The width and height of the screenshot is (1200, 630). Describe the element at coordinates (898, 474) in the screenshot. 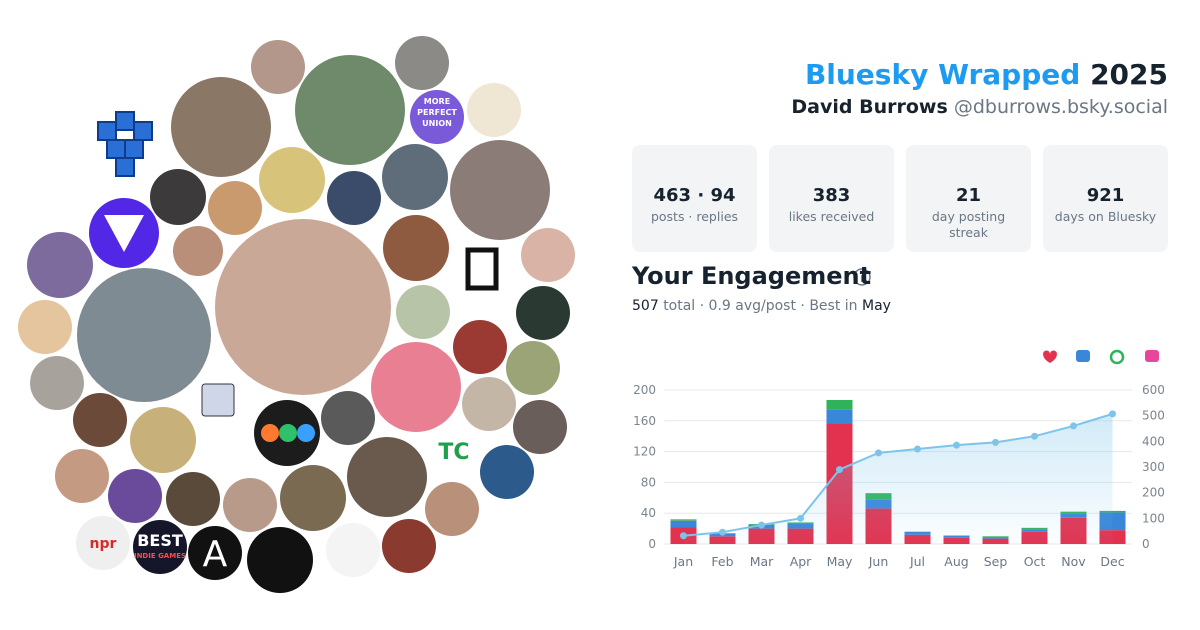

I see `line` at that location.